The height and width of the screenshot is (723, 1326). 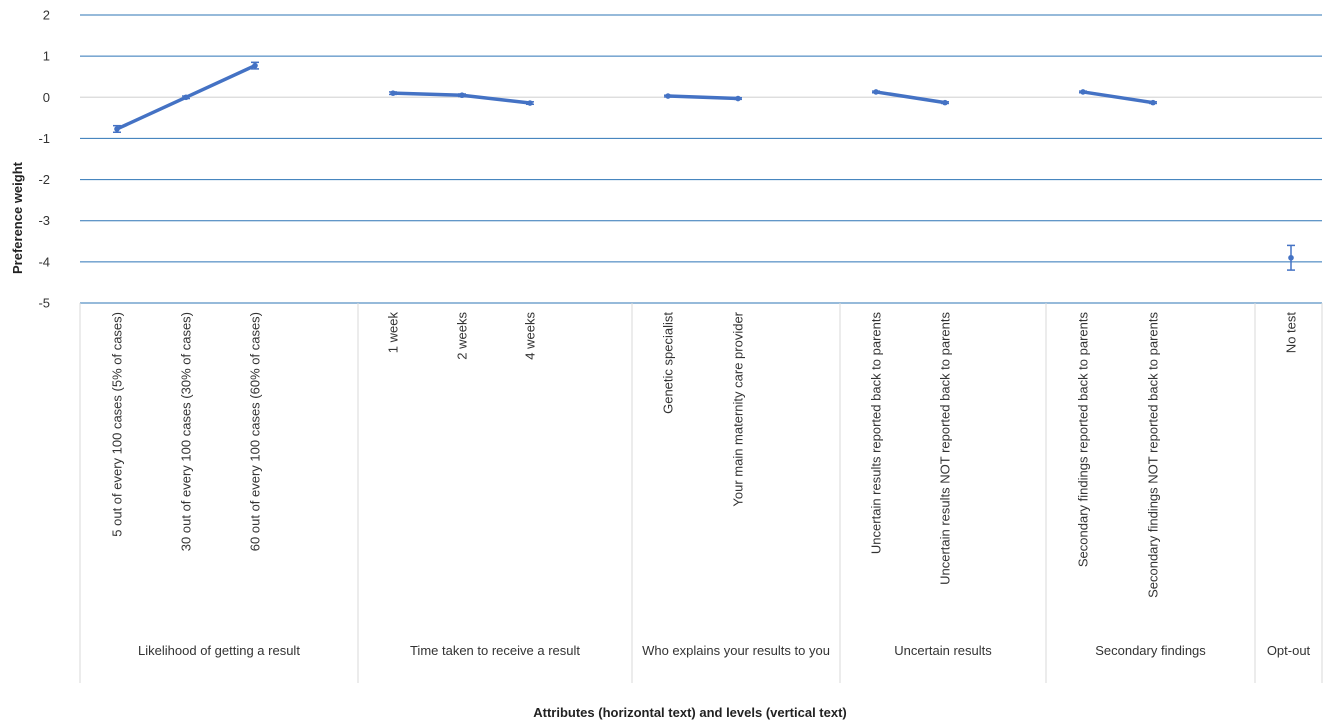 What do you see at coordinates (219, 650) in the screenshot?
I see `x-group-label: Likelihood of getting a result` at bounding box center [219, 650].